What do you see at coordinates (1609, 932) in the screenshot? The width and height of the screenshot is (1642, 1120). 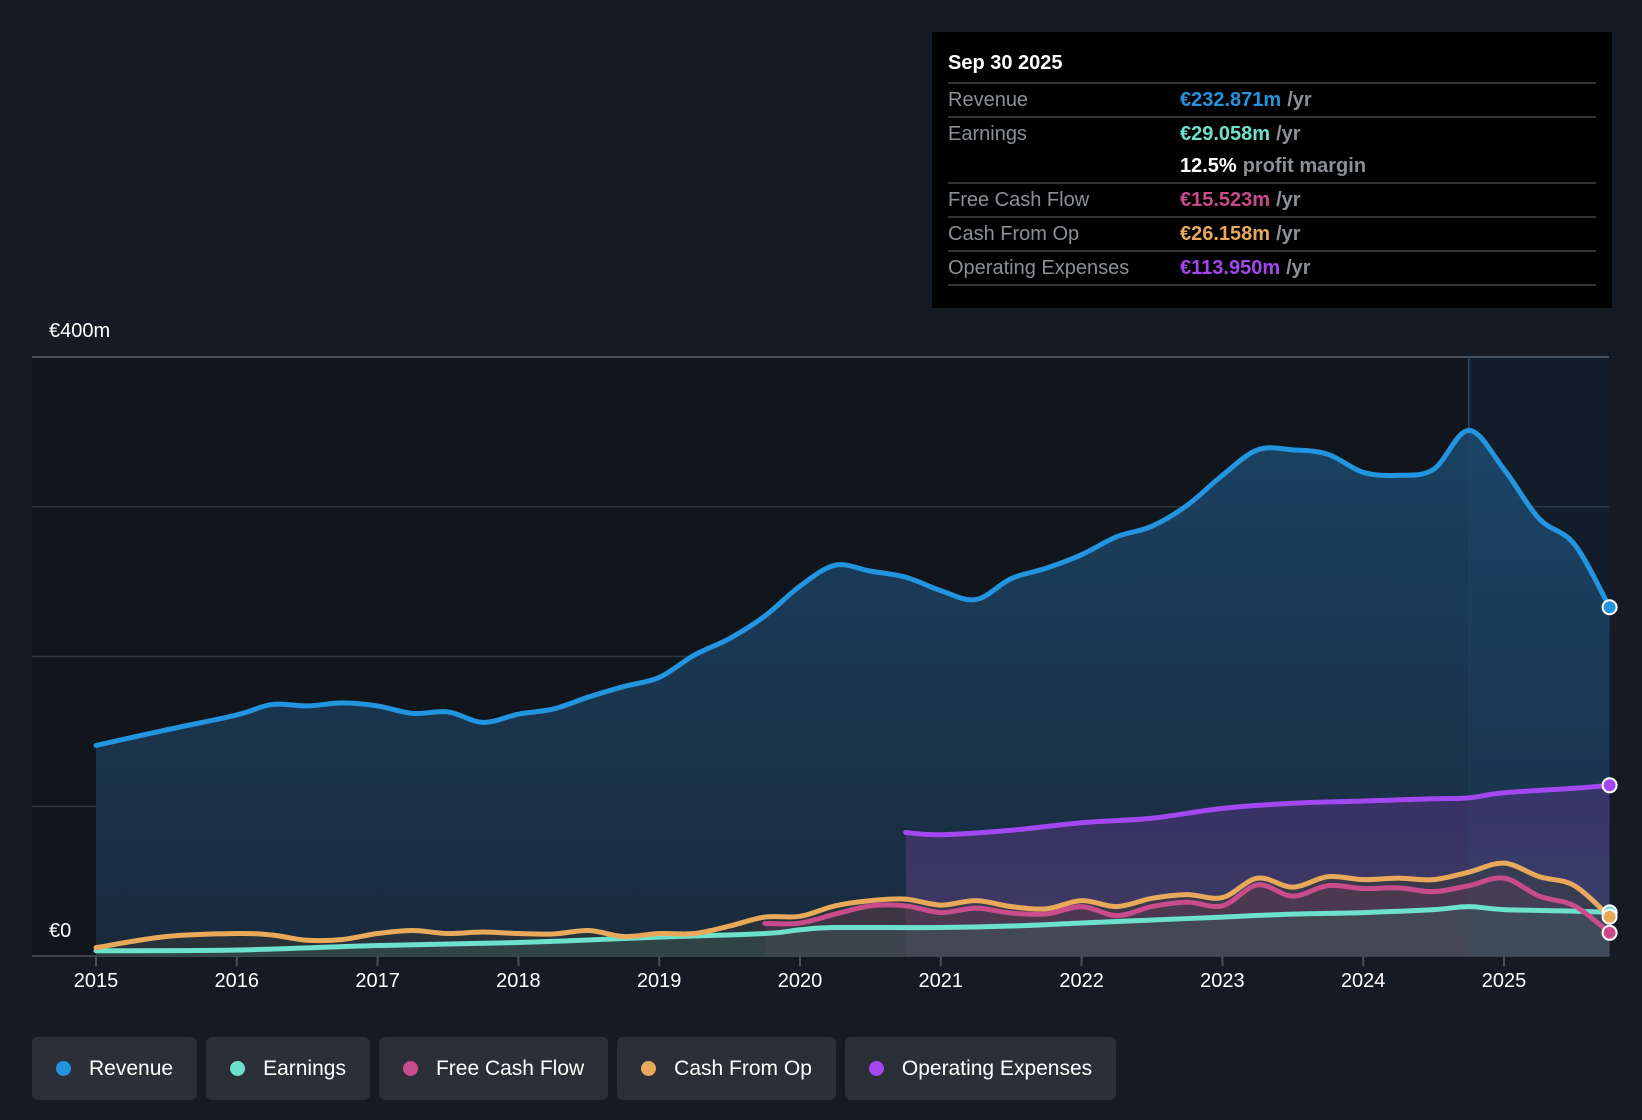 I see `free-cash-flow-endpoint-marker` at bounding box center [1609, 932].